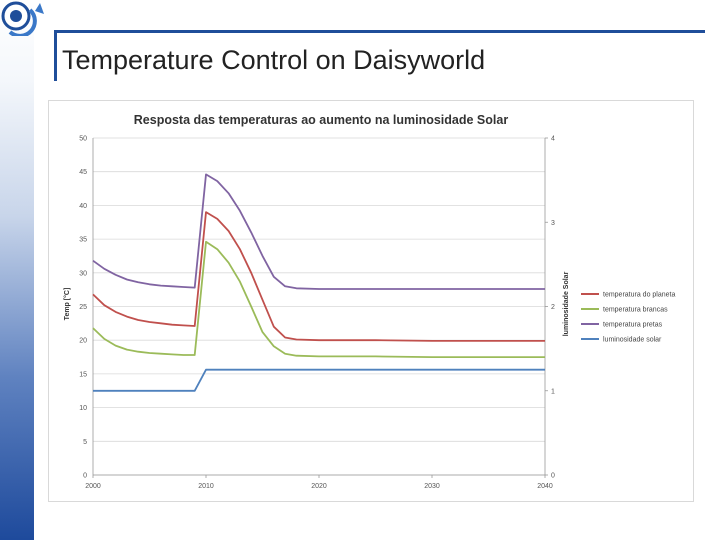 The image size is (720, 540). I want to click on y-tick-label: 5, so click(85, 442).